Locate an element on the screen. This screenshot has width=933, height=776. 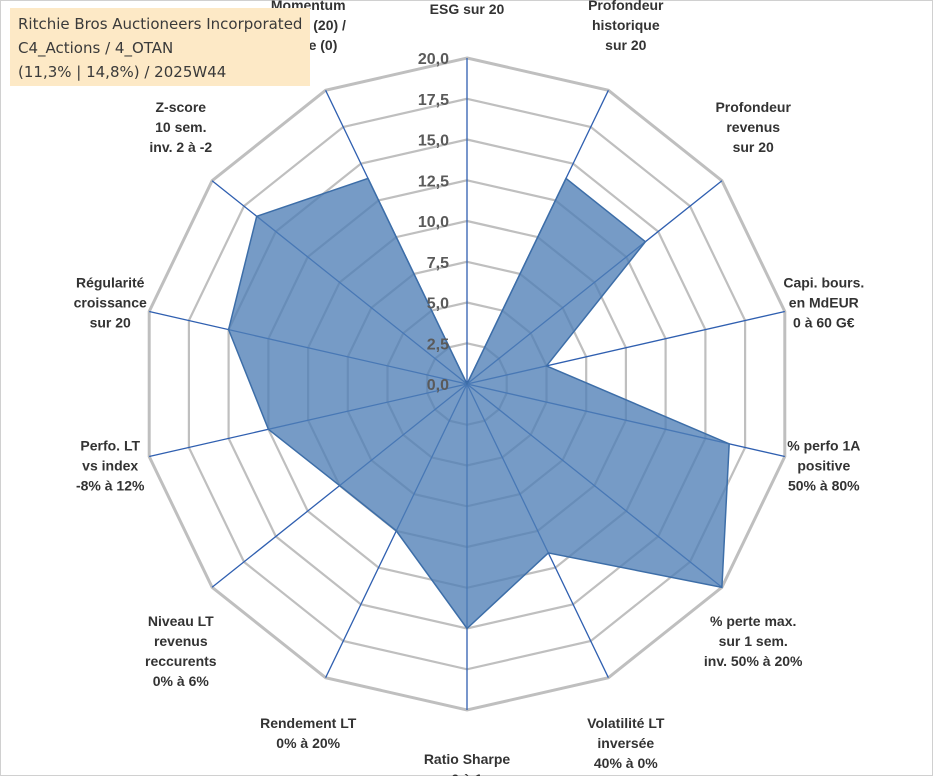
axis-label: inversée is located at coordinates (625, 743).